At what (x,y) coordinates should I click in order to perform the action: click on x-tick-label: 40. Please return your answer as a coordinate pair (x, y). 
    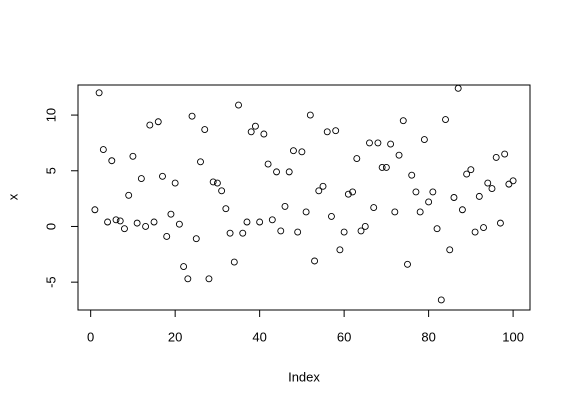
    Looking at the image, I should click on (259, 336).